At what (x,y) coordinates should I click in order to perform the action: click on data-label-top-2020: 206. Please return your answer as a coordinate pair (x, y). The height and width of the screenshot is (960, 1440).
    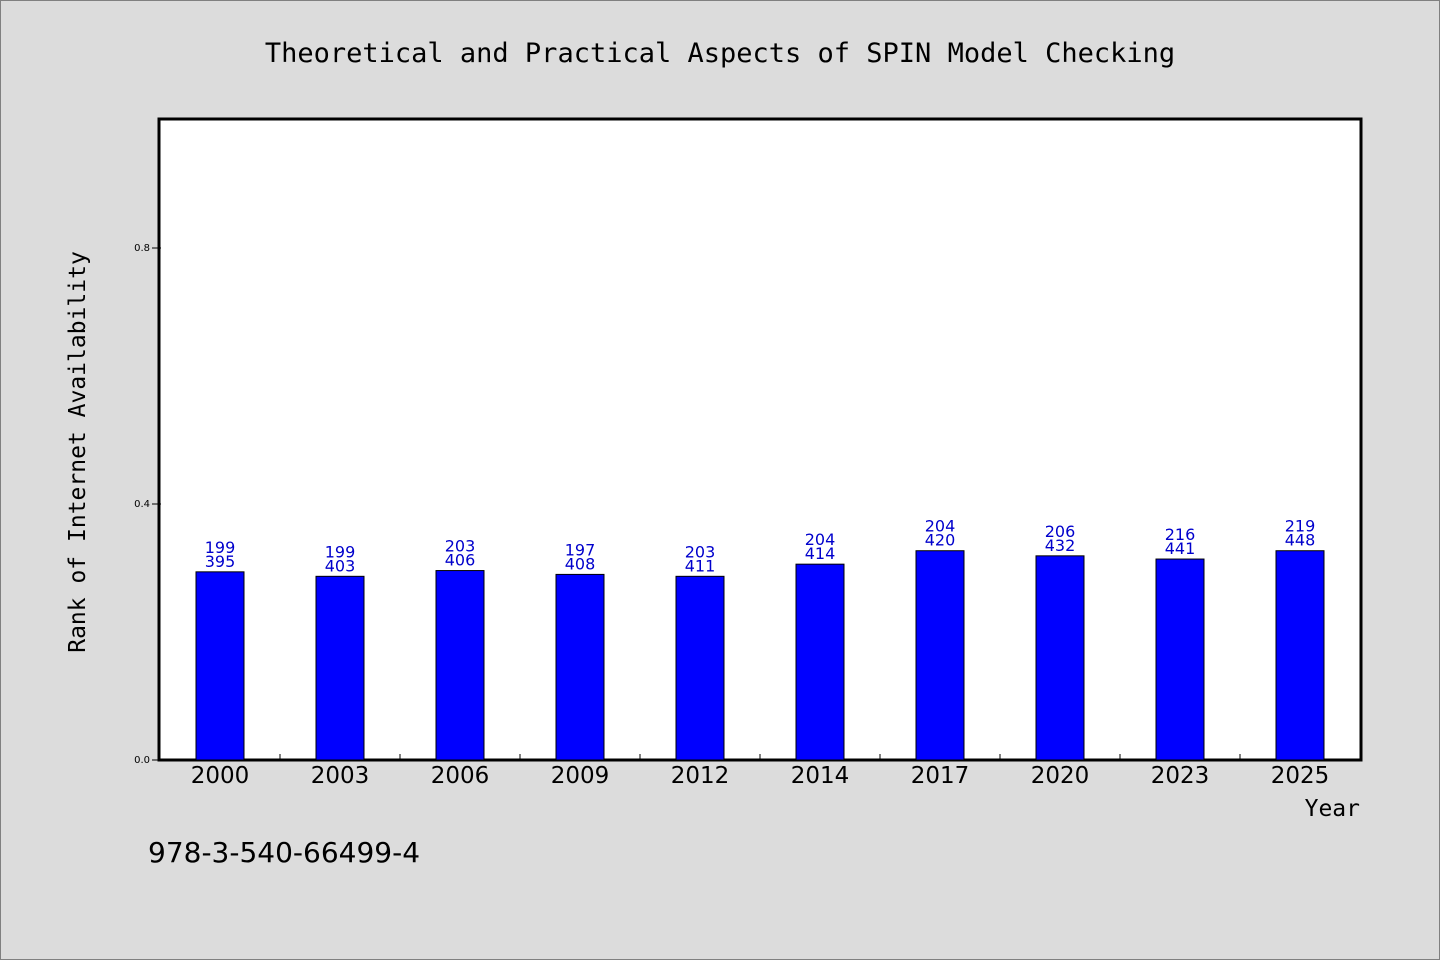
    Looking at the image, I should click on (1060, 531).